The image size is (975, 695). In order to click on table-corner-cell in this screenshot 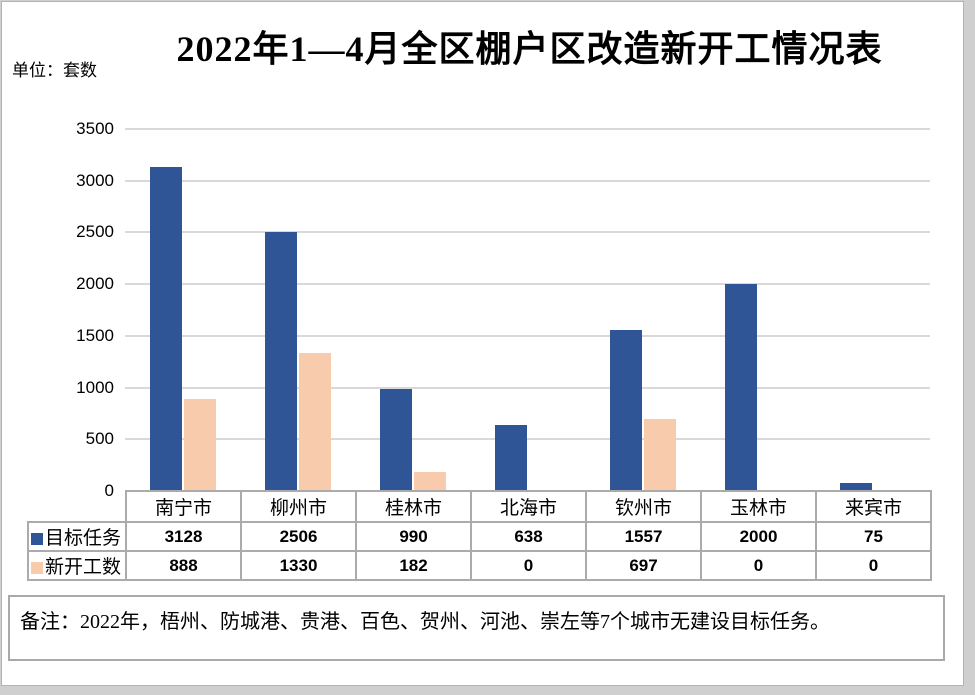, I will do `click(77, 506)`.